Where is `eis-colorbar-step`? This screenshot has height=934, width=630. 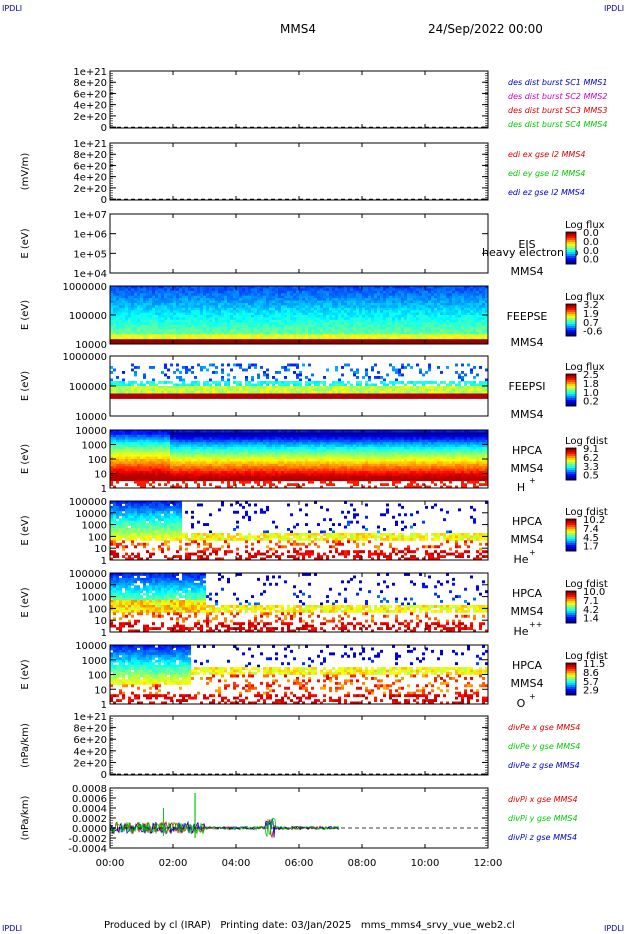 eis-colorbar-step is located at coordinates (571, 261).